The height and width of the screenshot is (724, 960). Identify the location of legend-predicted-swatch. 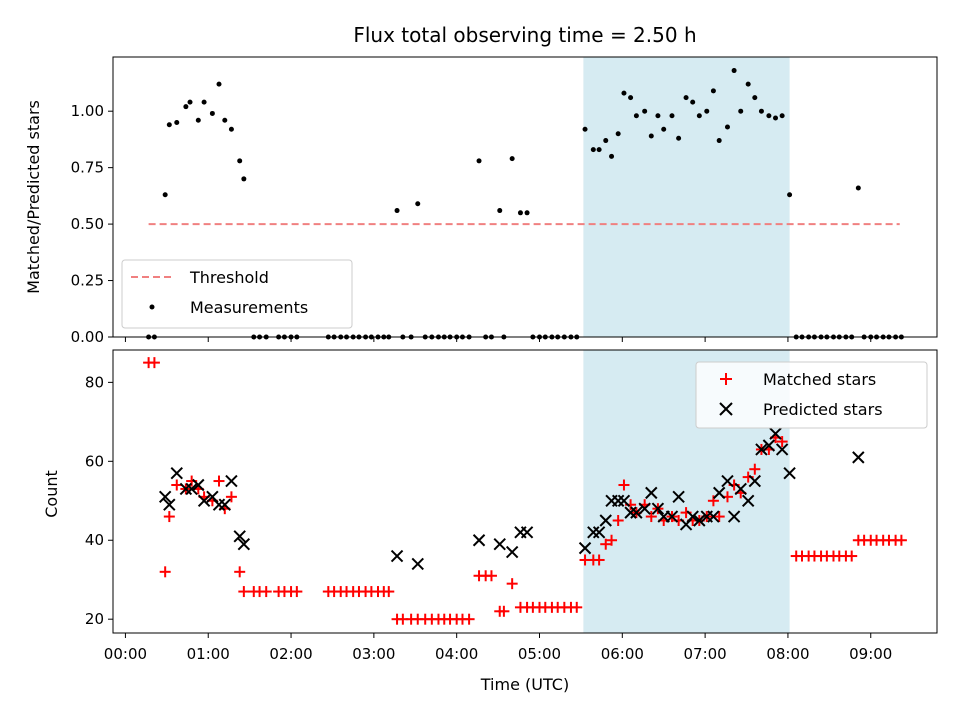
(726, 409).